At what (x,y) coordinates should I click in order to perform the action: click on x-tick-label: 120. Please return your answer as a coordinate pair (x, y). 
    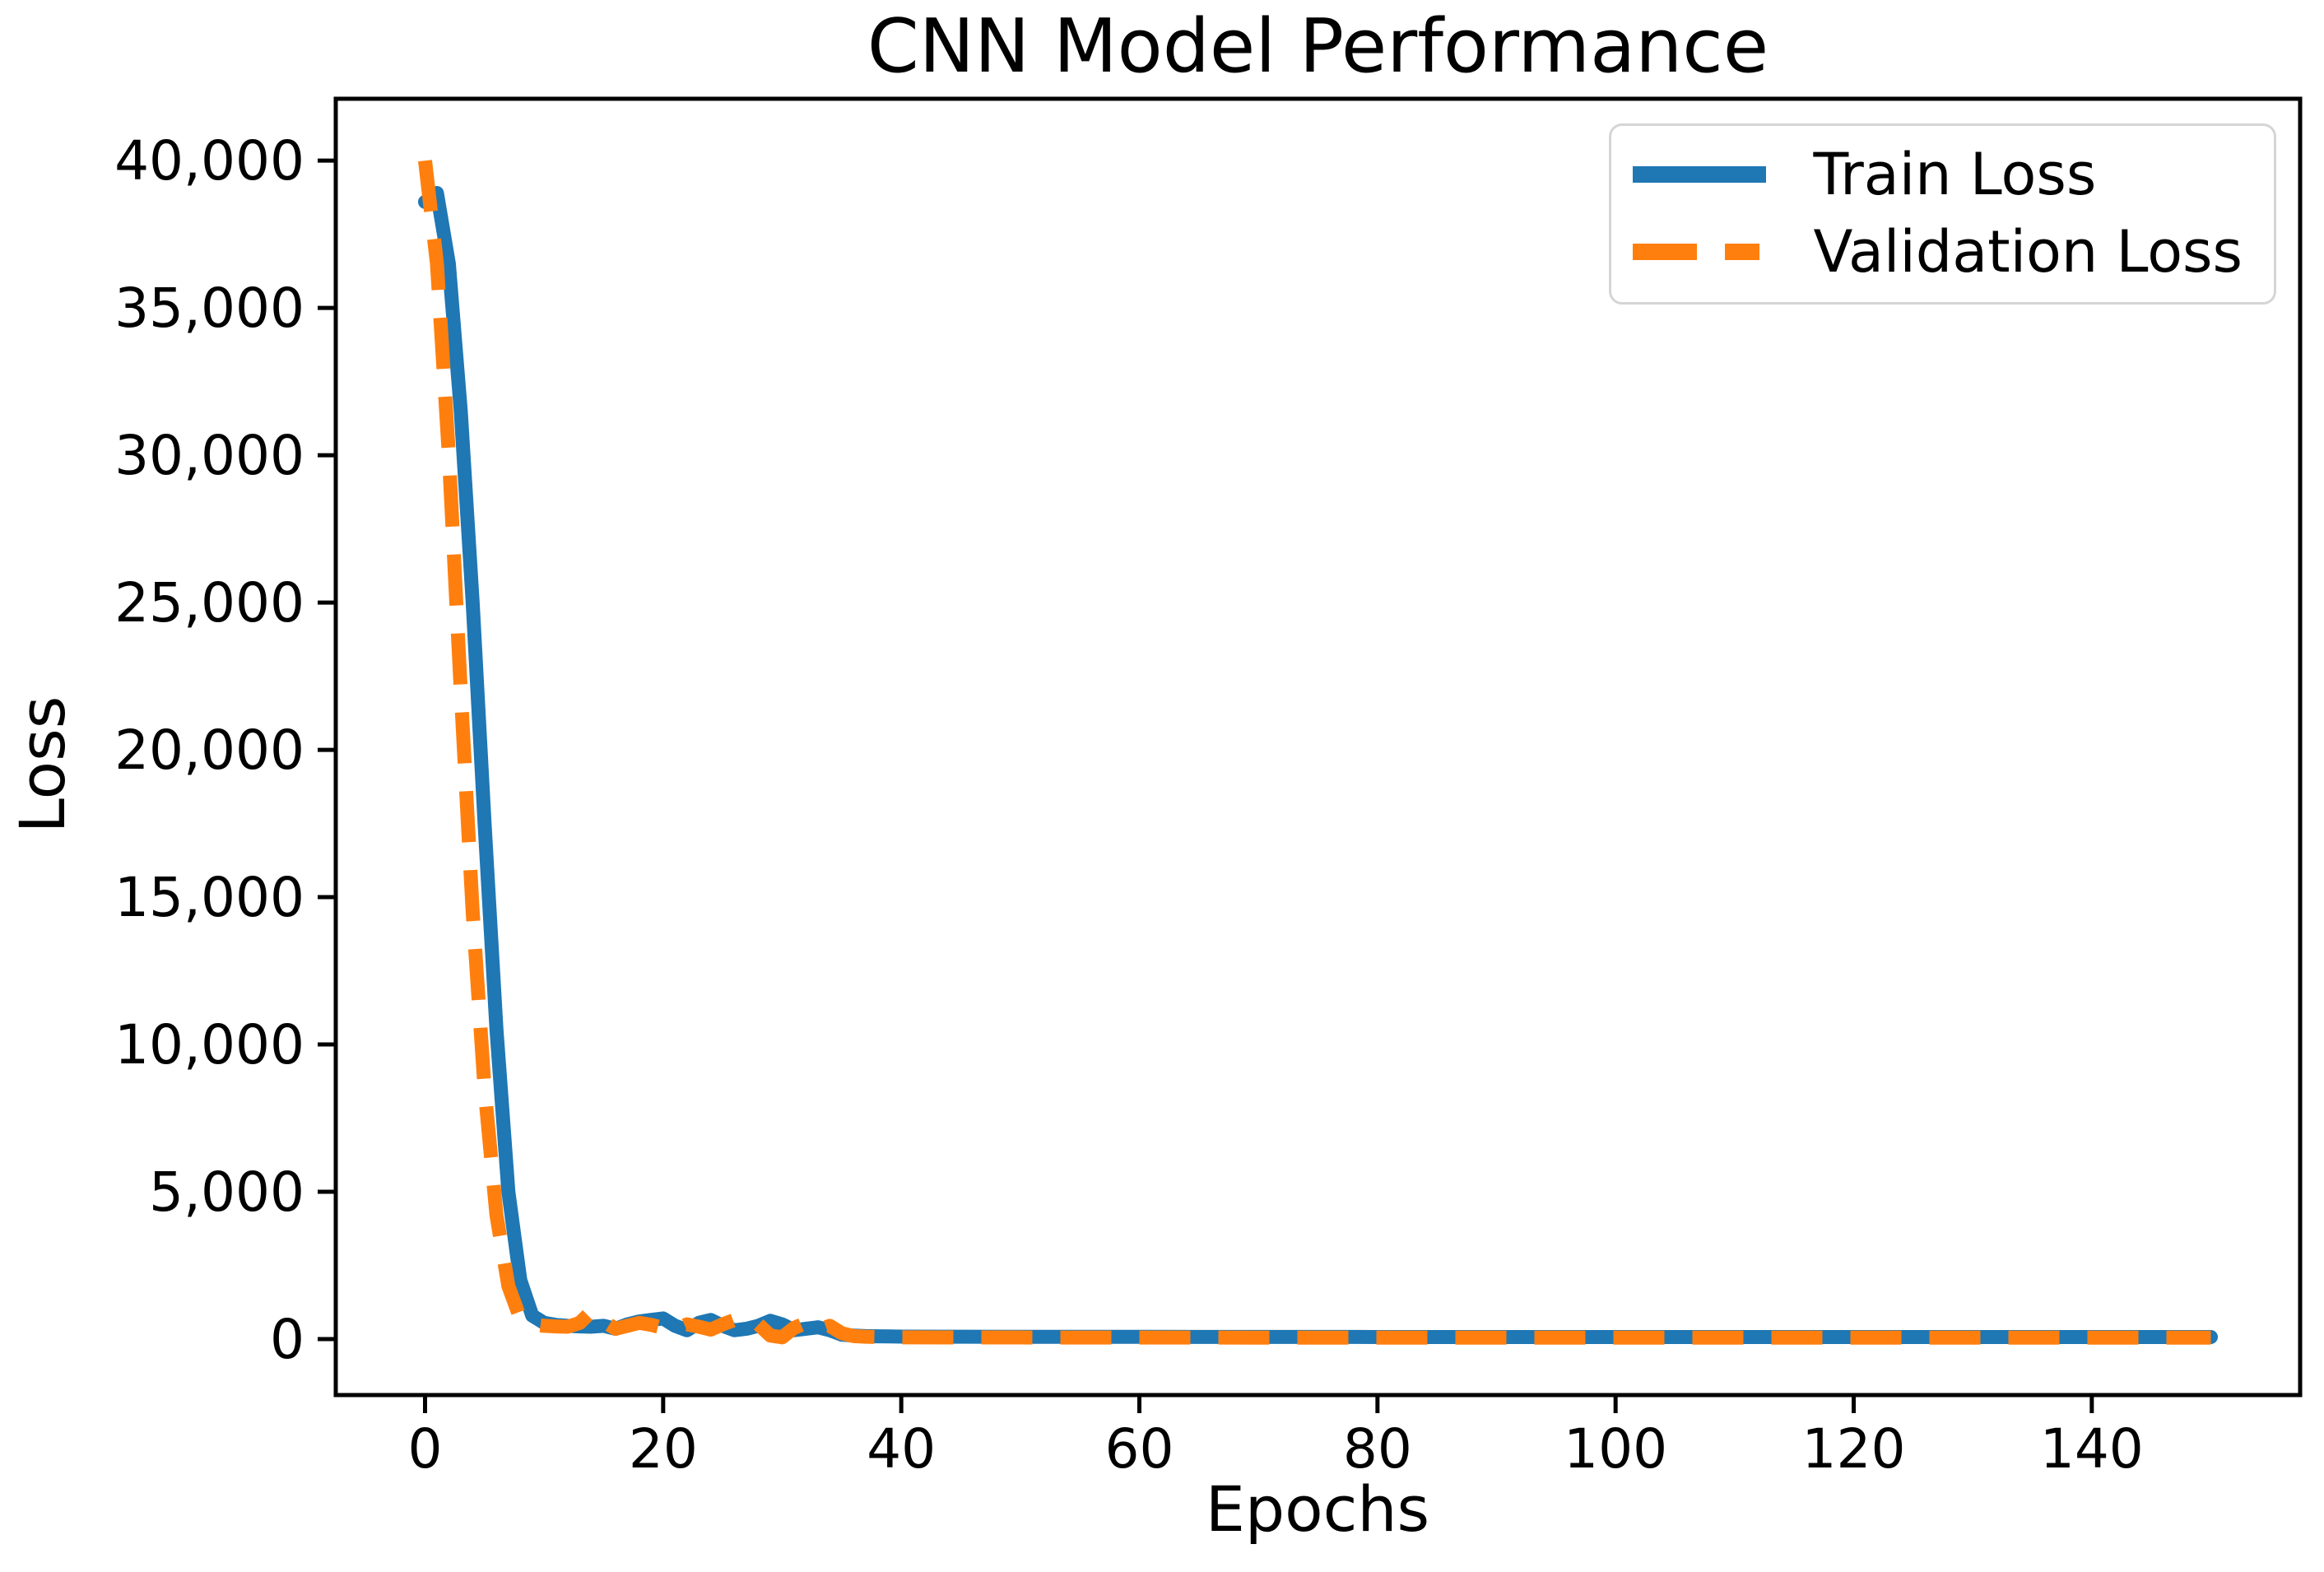
    Looking at the image, I should click on (1854, 1449).